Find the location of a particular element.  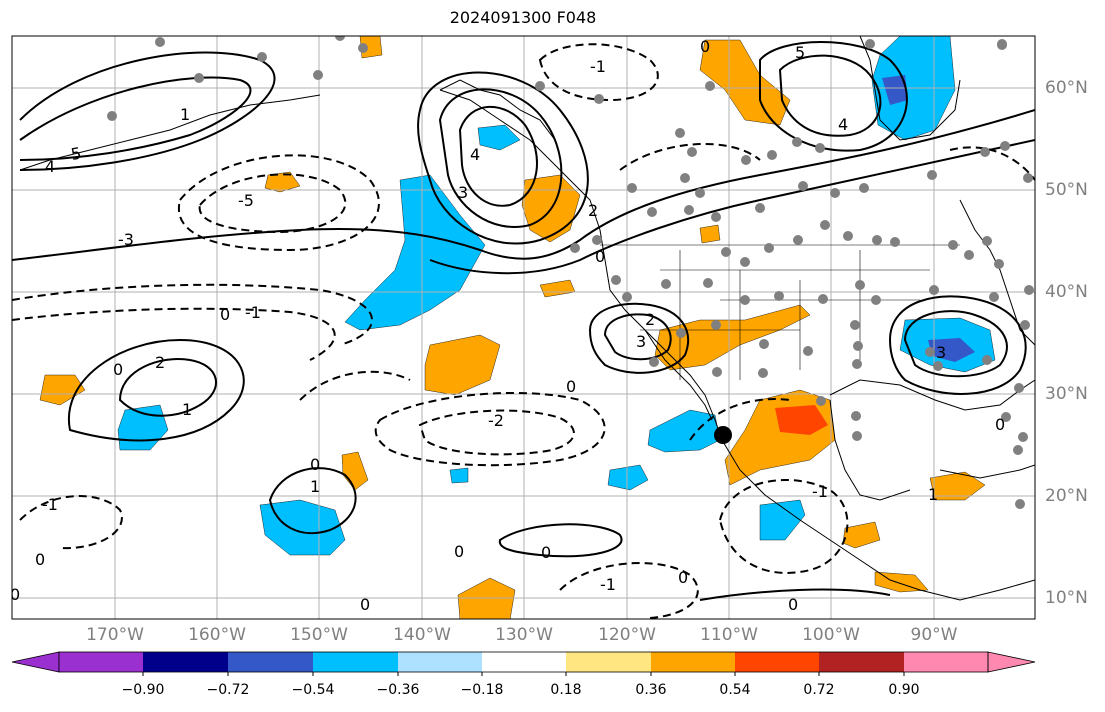

contour-label: -2 is located at coordinates (496, 420).